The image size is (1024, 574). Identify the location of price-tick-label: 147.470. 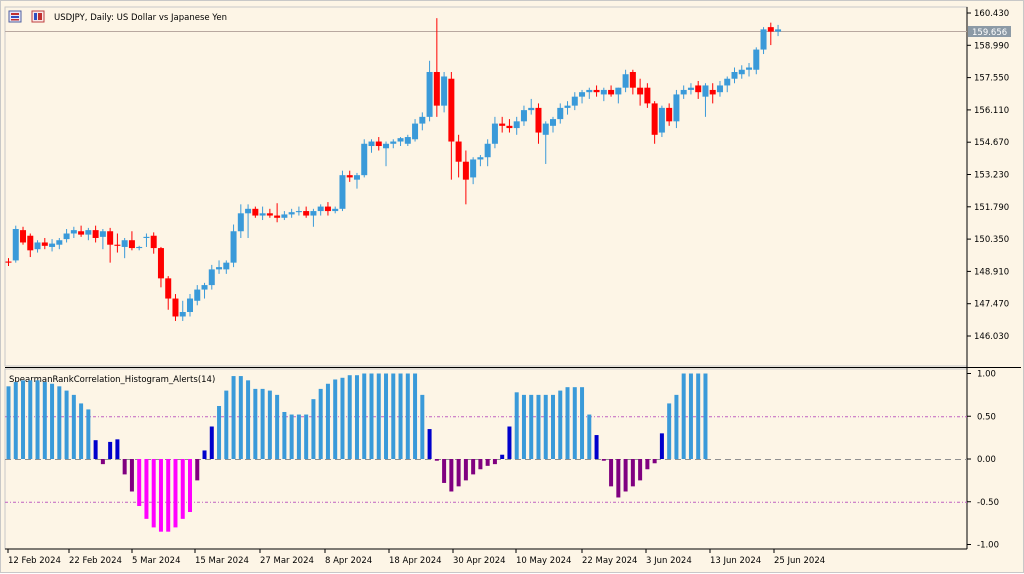
(991, 305).